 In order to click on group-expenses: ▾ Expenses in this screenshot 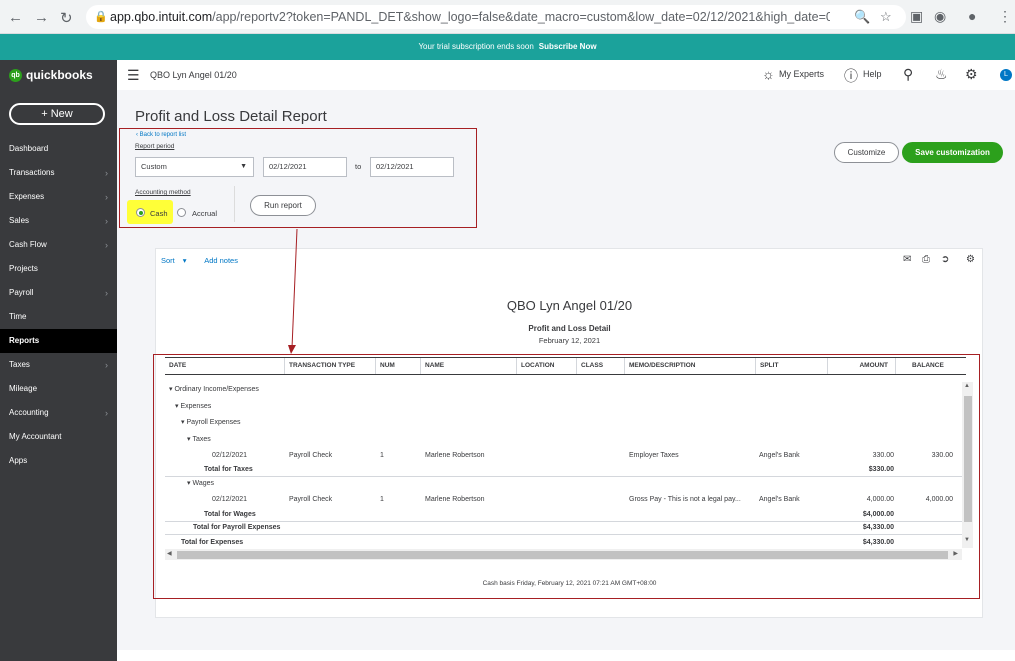, I will do `click(193, 406)`.